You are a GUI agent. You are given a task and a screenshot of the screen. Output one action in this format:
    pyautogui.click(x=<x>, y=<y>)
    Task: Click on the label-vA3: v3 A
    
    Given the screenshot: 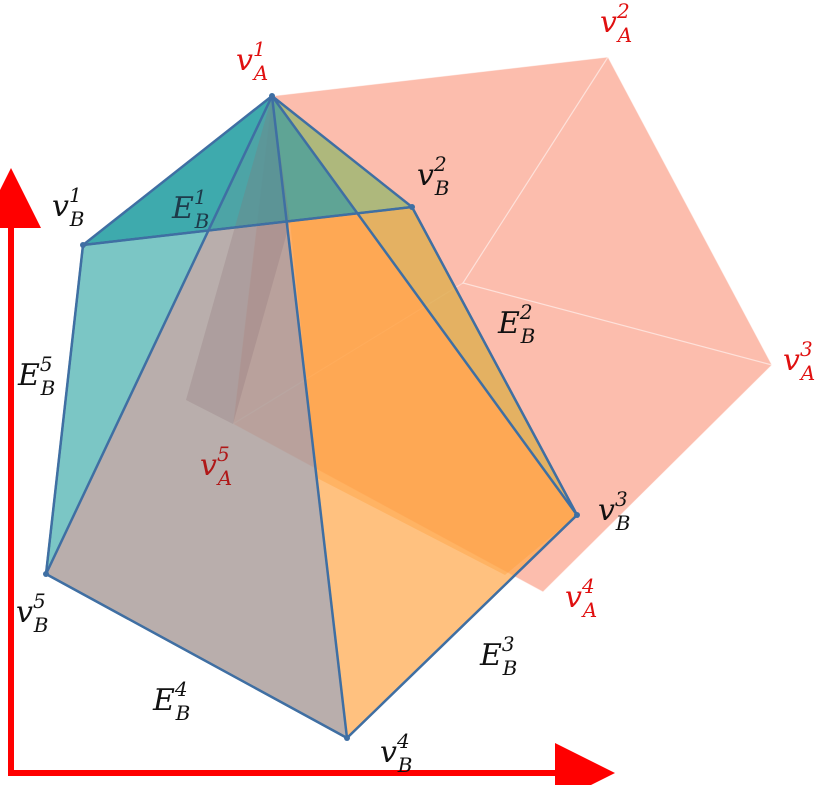 What is the action you would take?
    pyautogui.click(x=799, y=361)
    